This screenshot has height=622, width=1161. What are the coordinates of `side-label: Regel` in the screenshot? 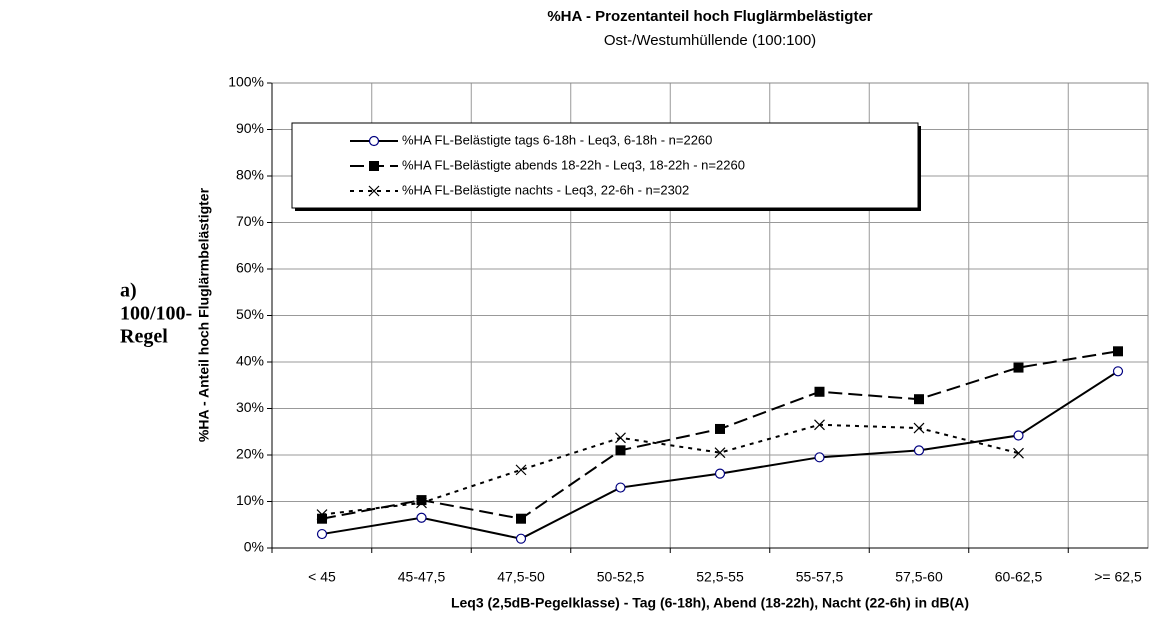 It's located at (144, 337).